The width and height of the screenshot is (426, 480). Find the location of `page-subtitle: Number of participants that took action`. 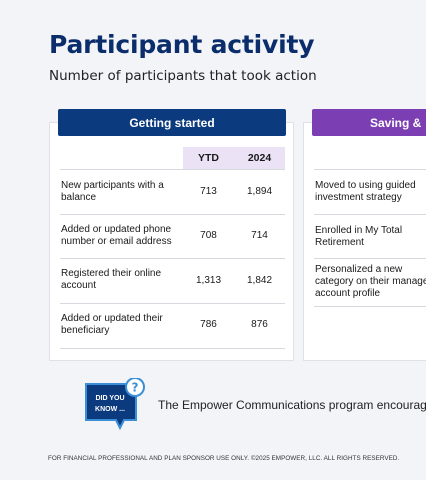

page-subtitle: Number of participants that took action is located at coordinates (183, 76).